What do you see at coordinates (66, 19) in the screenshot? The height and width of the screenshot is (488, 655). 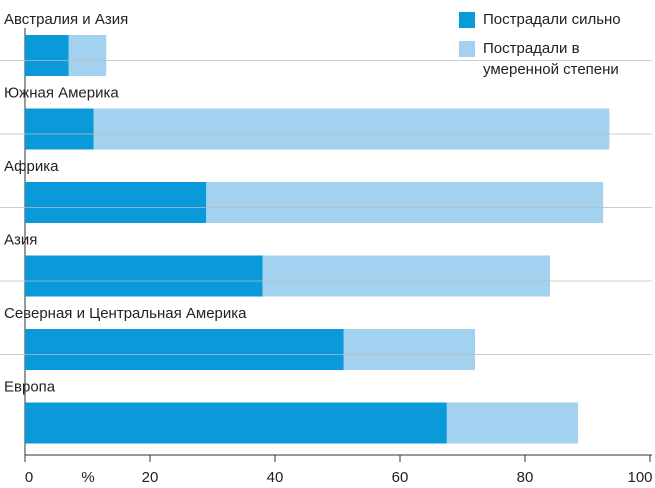 I see `category-label: Австралия и Азия` at bounding box center [66, 19].